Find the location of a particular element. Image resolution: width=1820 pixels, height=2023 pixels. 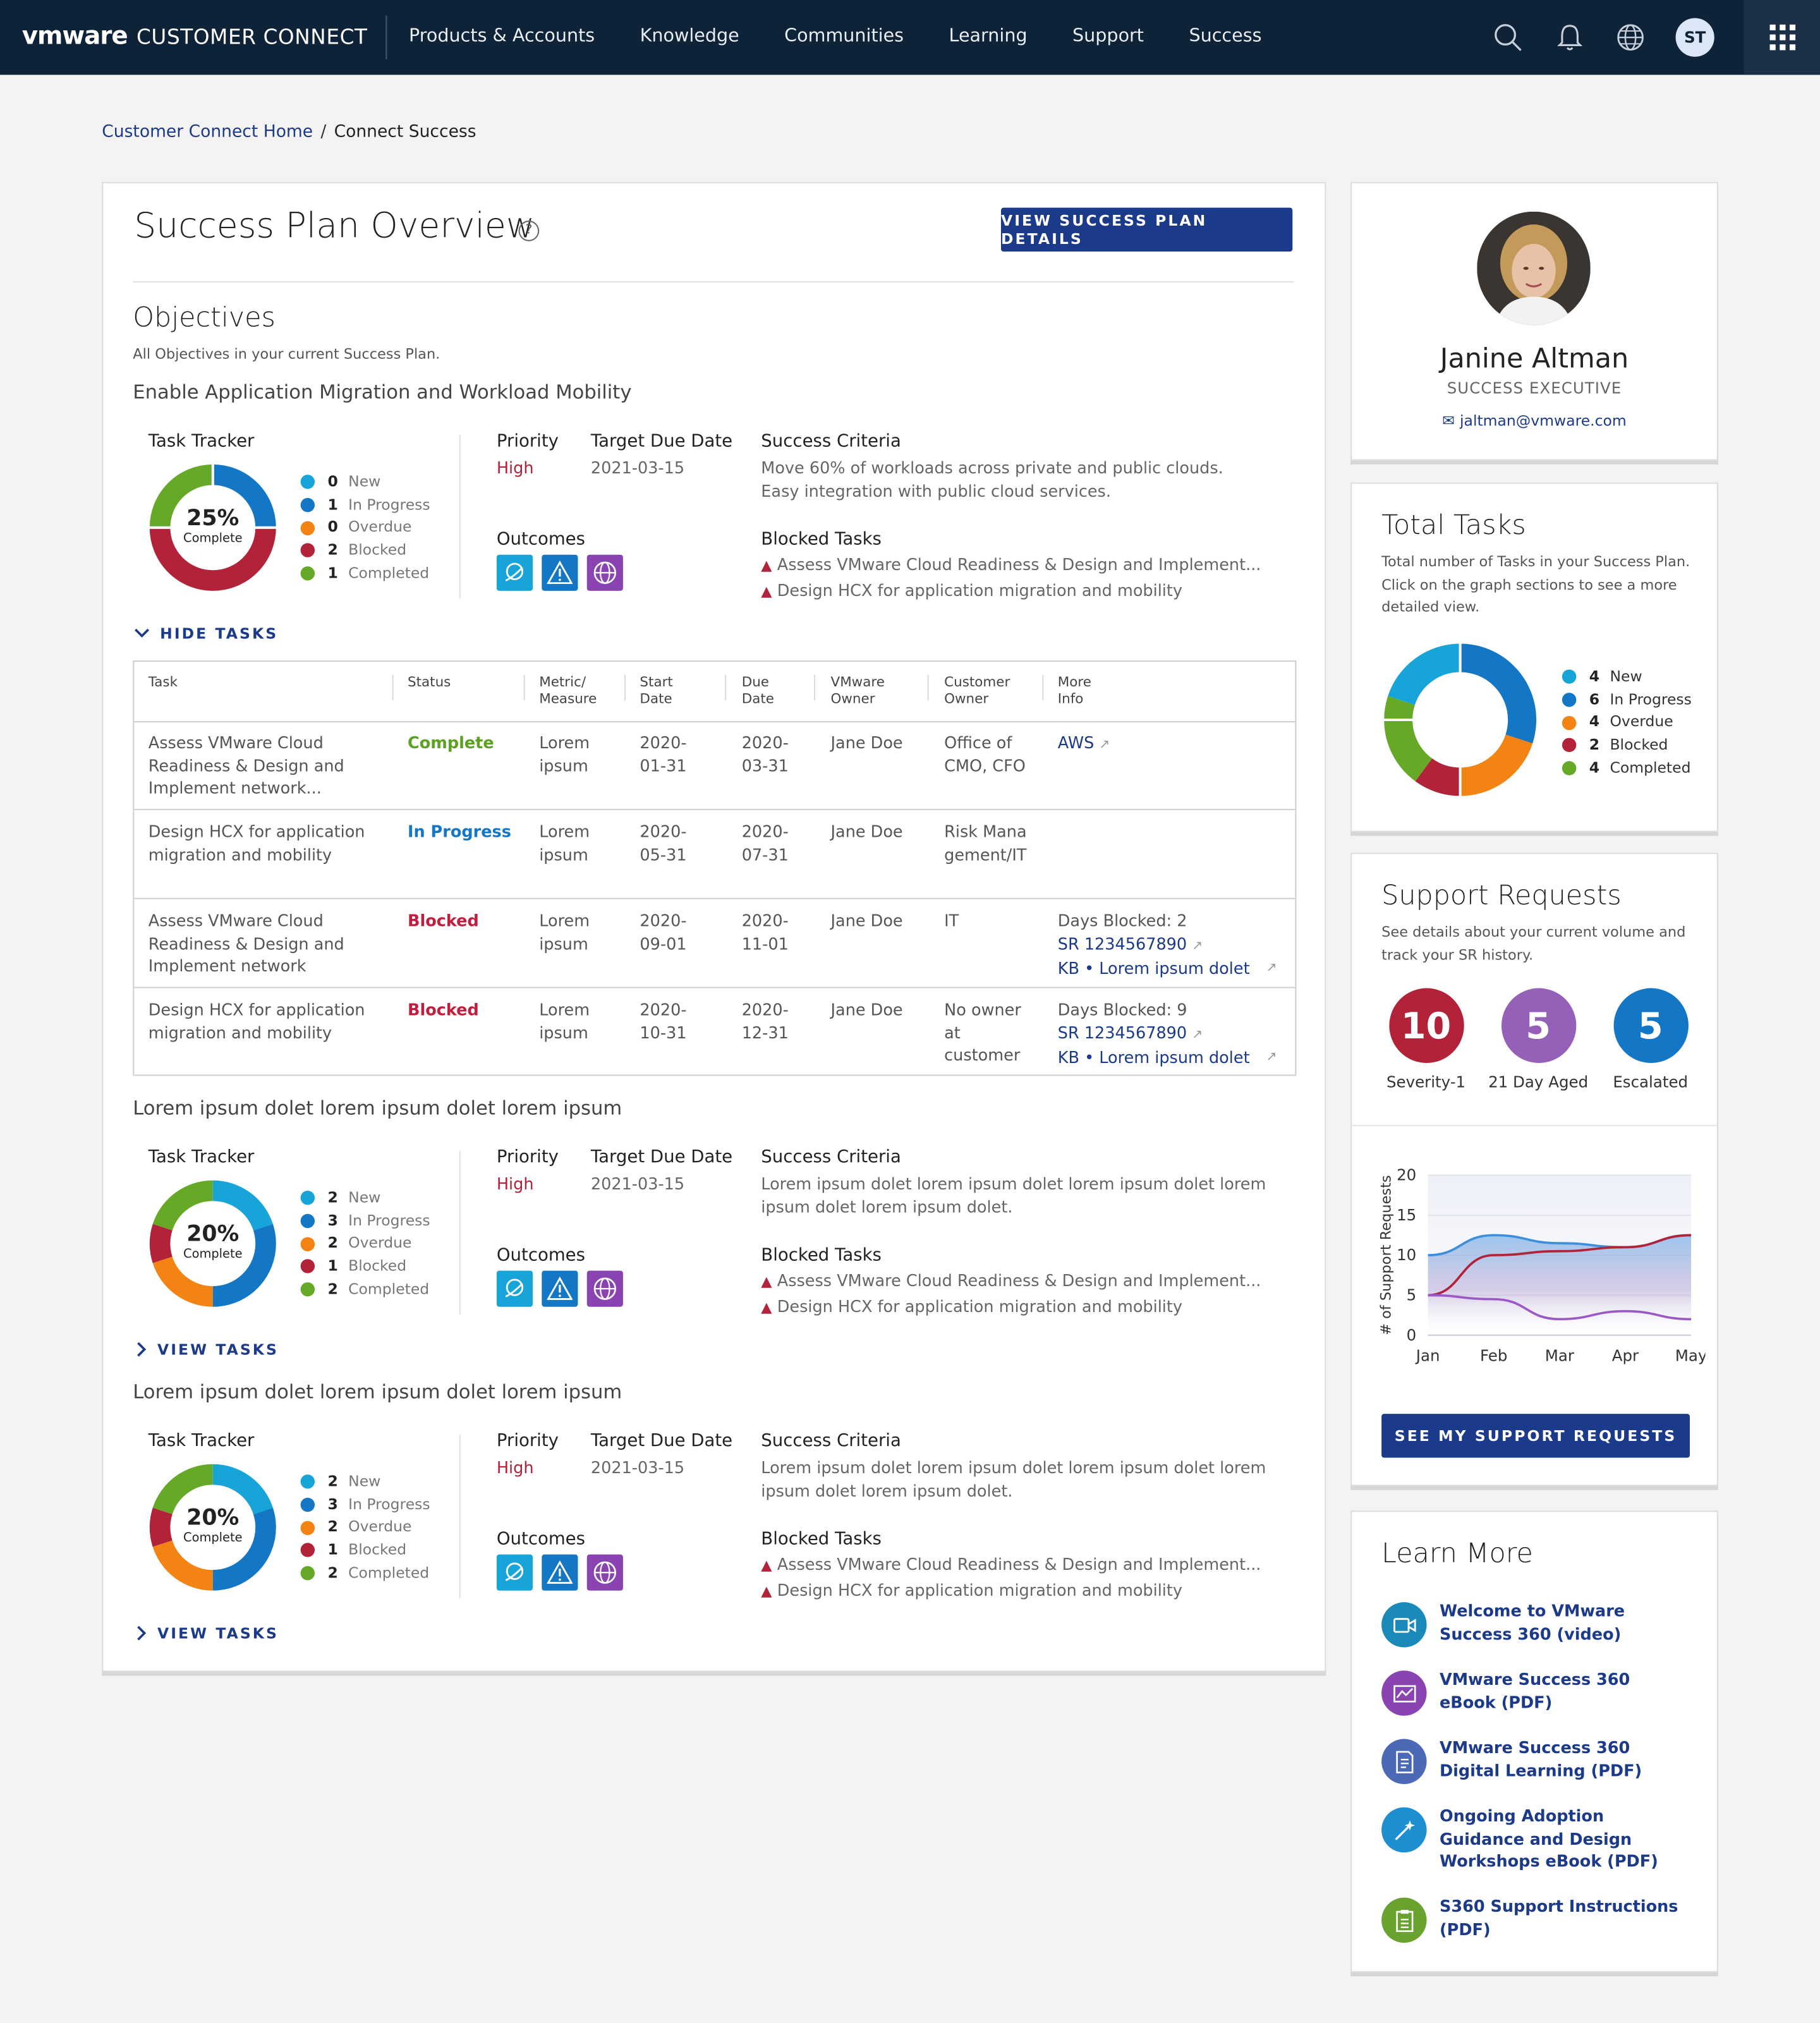

user-avatar: ST is located at coordinates (1694, 37).